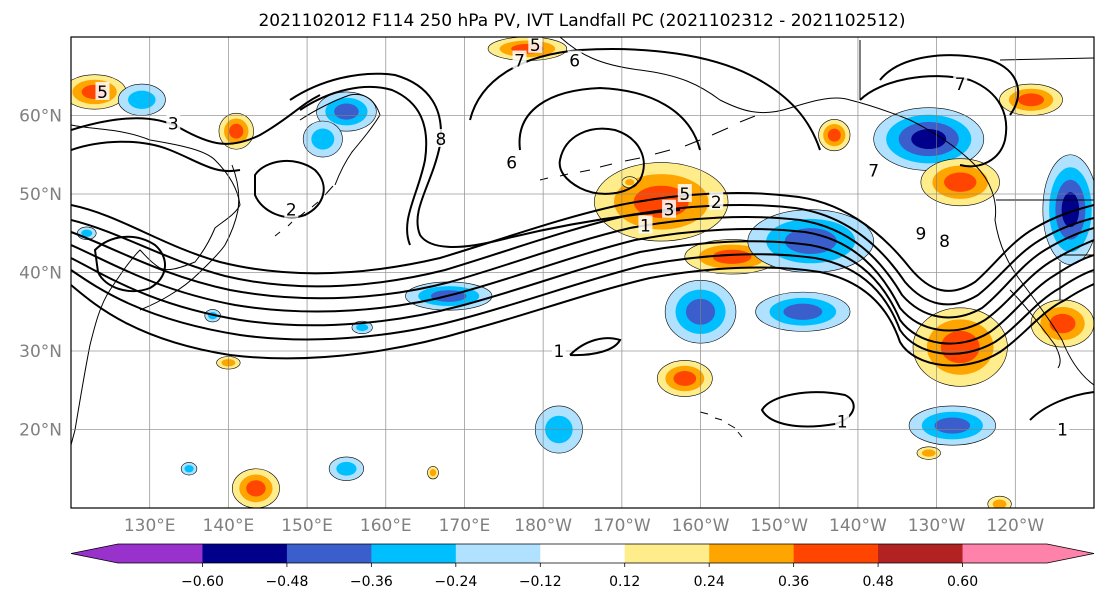 Image resolution: width=1105 pixels, height=601 pixels. I want to click on colorbar-tick-label: −0.48, so click(286, 582).